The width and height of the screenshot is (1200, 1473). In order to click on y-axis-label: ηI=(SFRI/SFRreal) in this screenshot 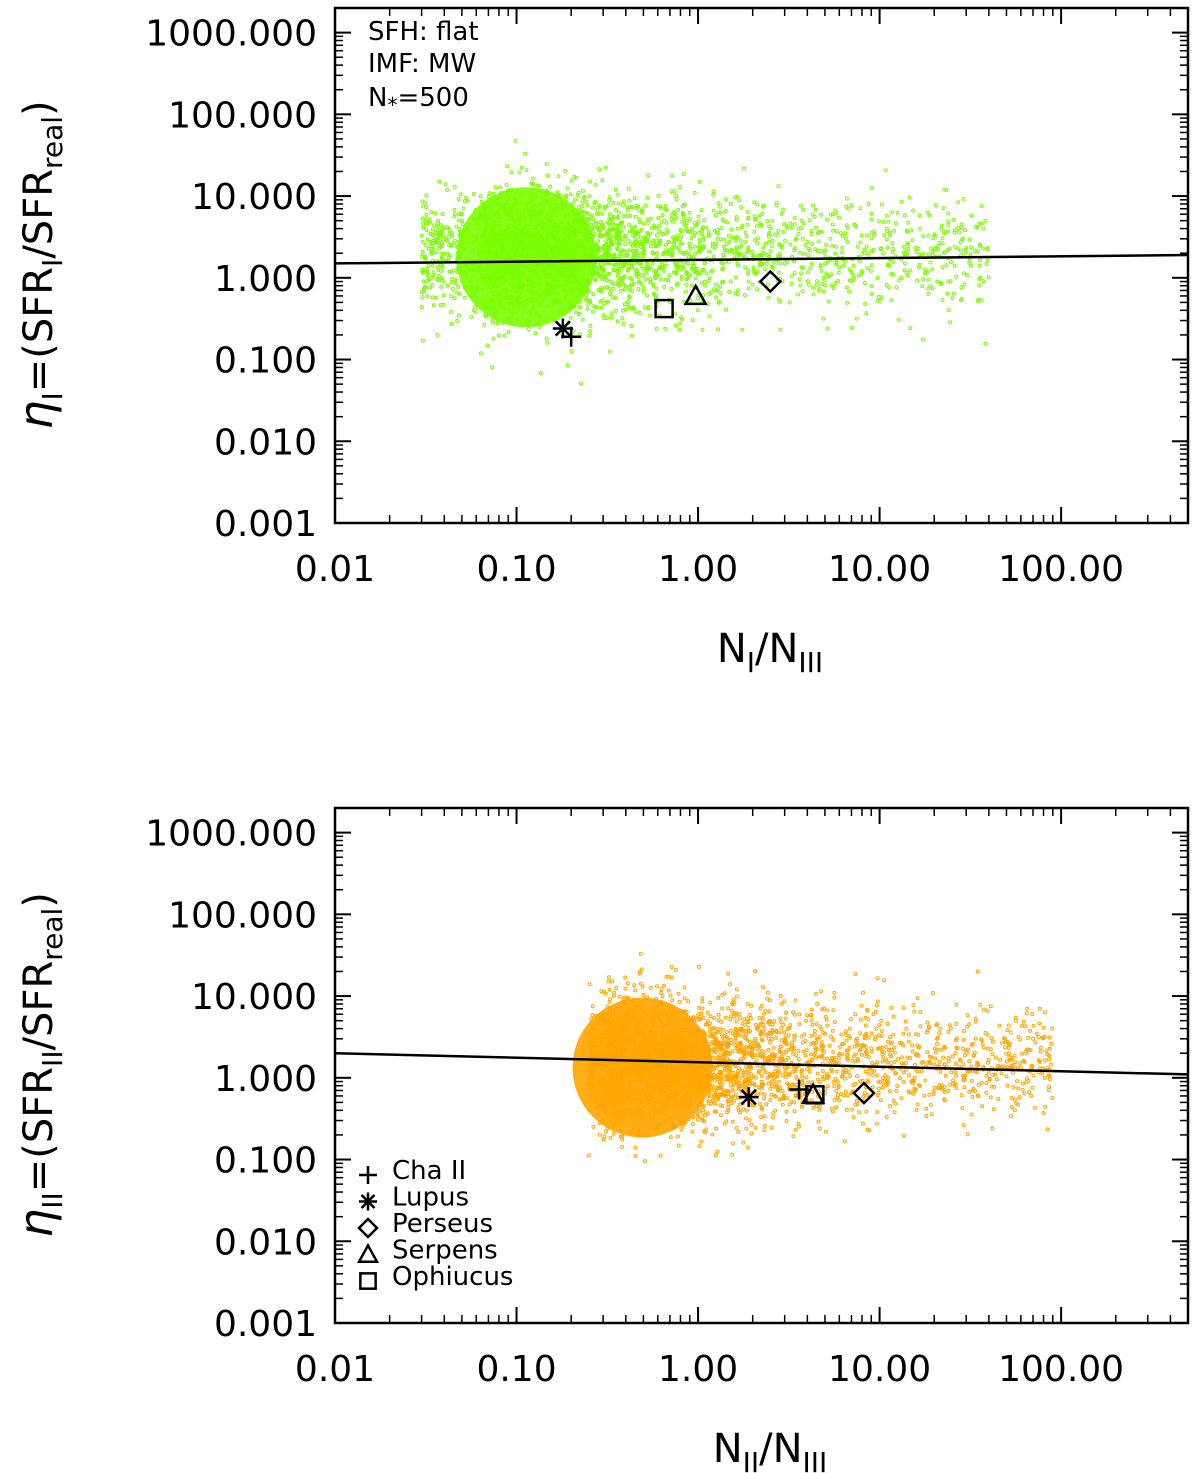, I will do `click(39, 264)`.